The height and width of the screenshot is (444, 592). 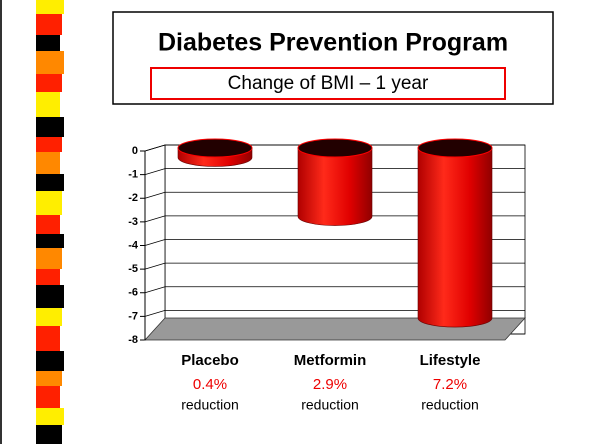 I want to click on y-tick-label: -7, so click(x=133, y=316).